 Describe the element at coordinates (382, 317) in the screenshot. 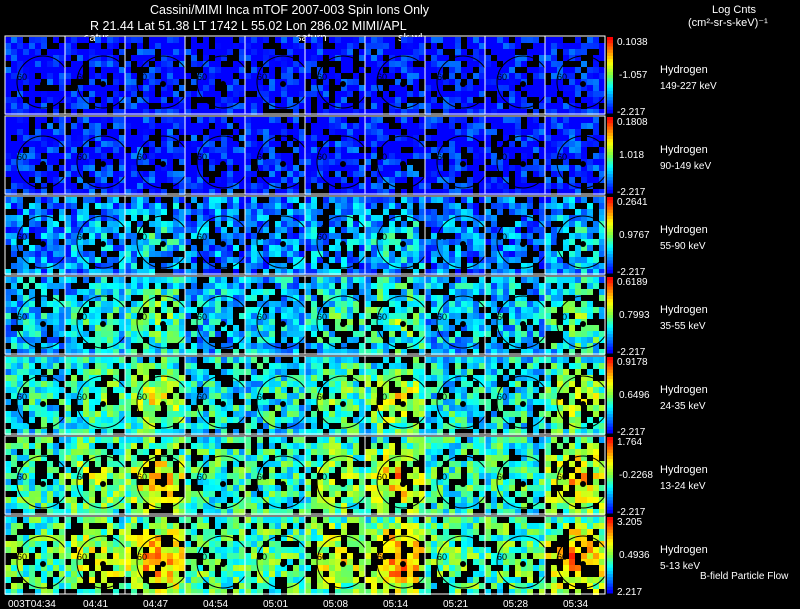

I see `contour-label: 60` at that location.